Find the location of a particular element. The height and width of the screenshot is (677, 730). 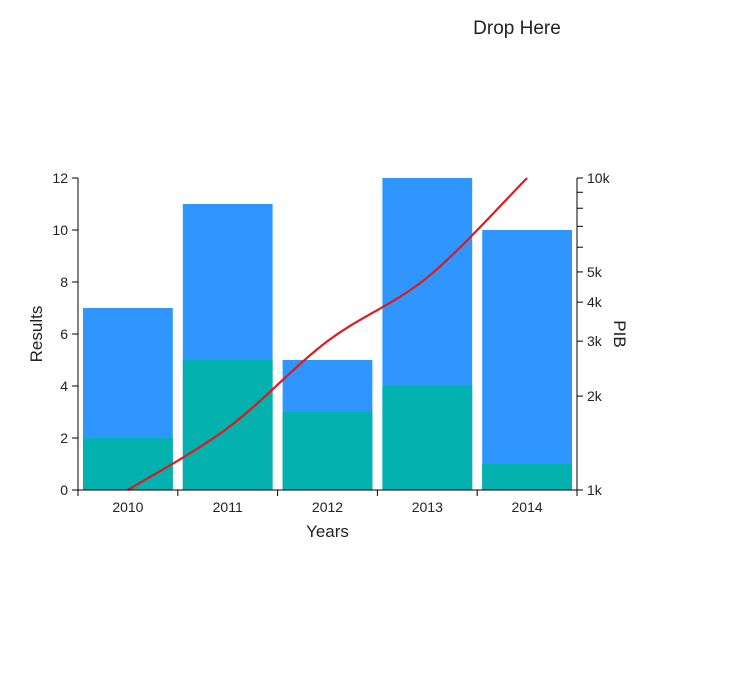

y2-tick-label: 1k is located at coordinates (595, 490).